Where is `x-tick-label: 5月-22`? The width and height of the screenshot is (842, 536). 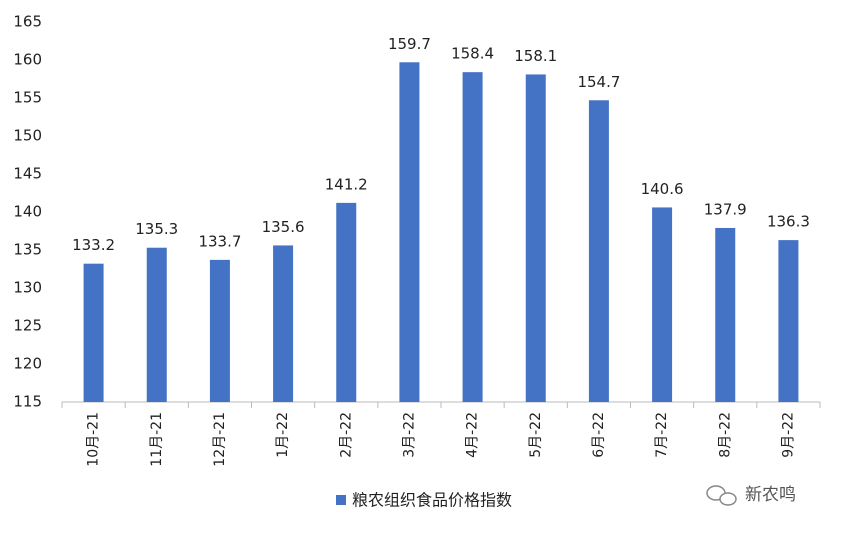 x-tick-label: 5月-22 is located at coordinates (536, 435).